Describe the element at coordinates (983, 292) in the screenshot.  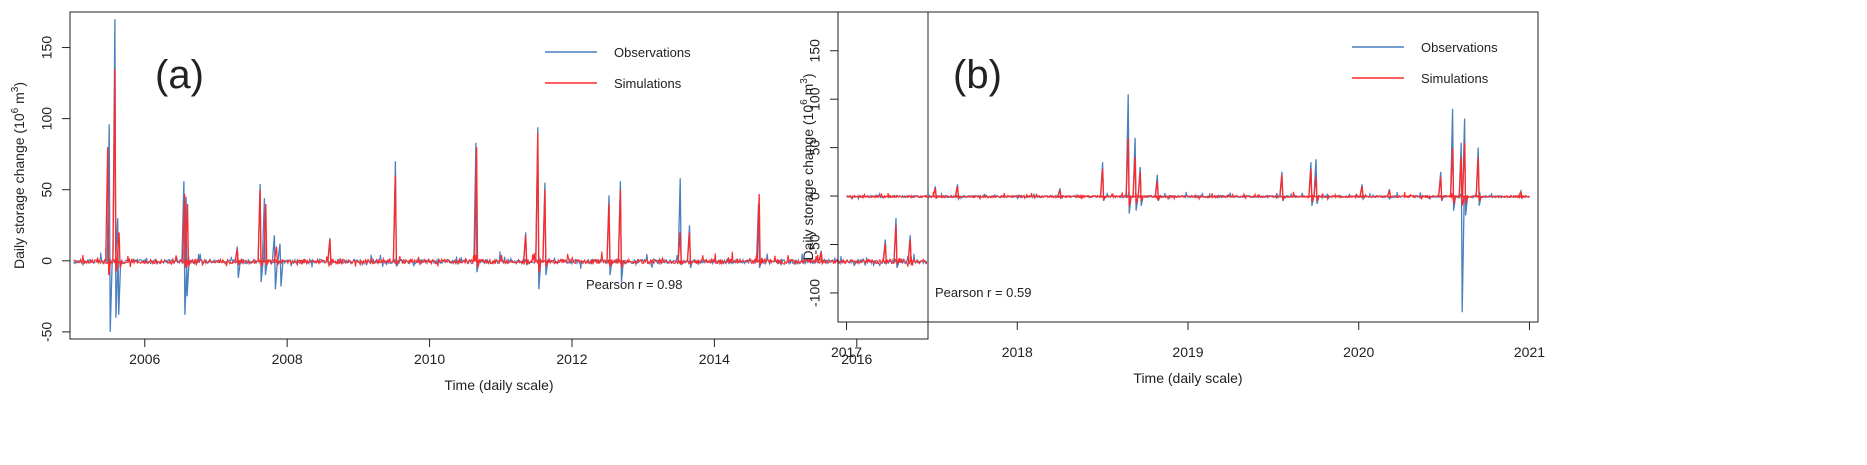
I see `pearson-annotation: Pearson r = 0.59` at that location.